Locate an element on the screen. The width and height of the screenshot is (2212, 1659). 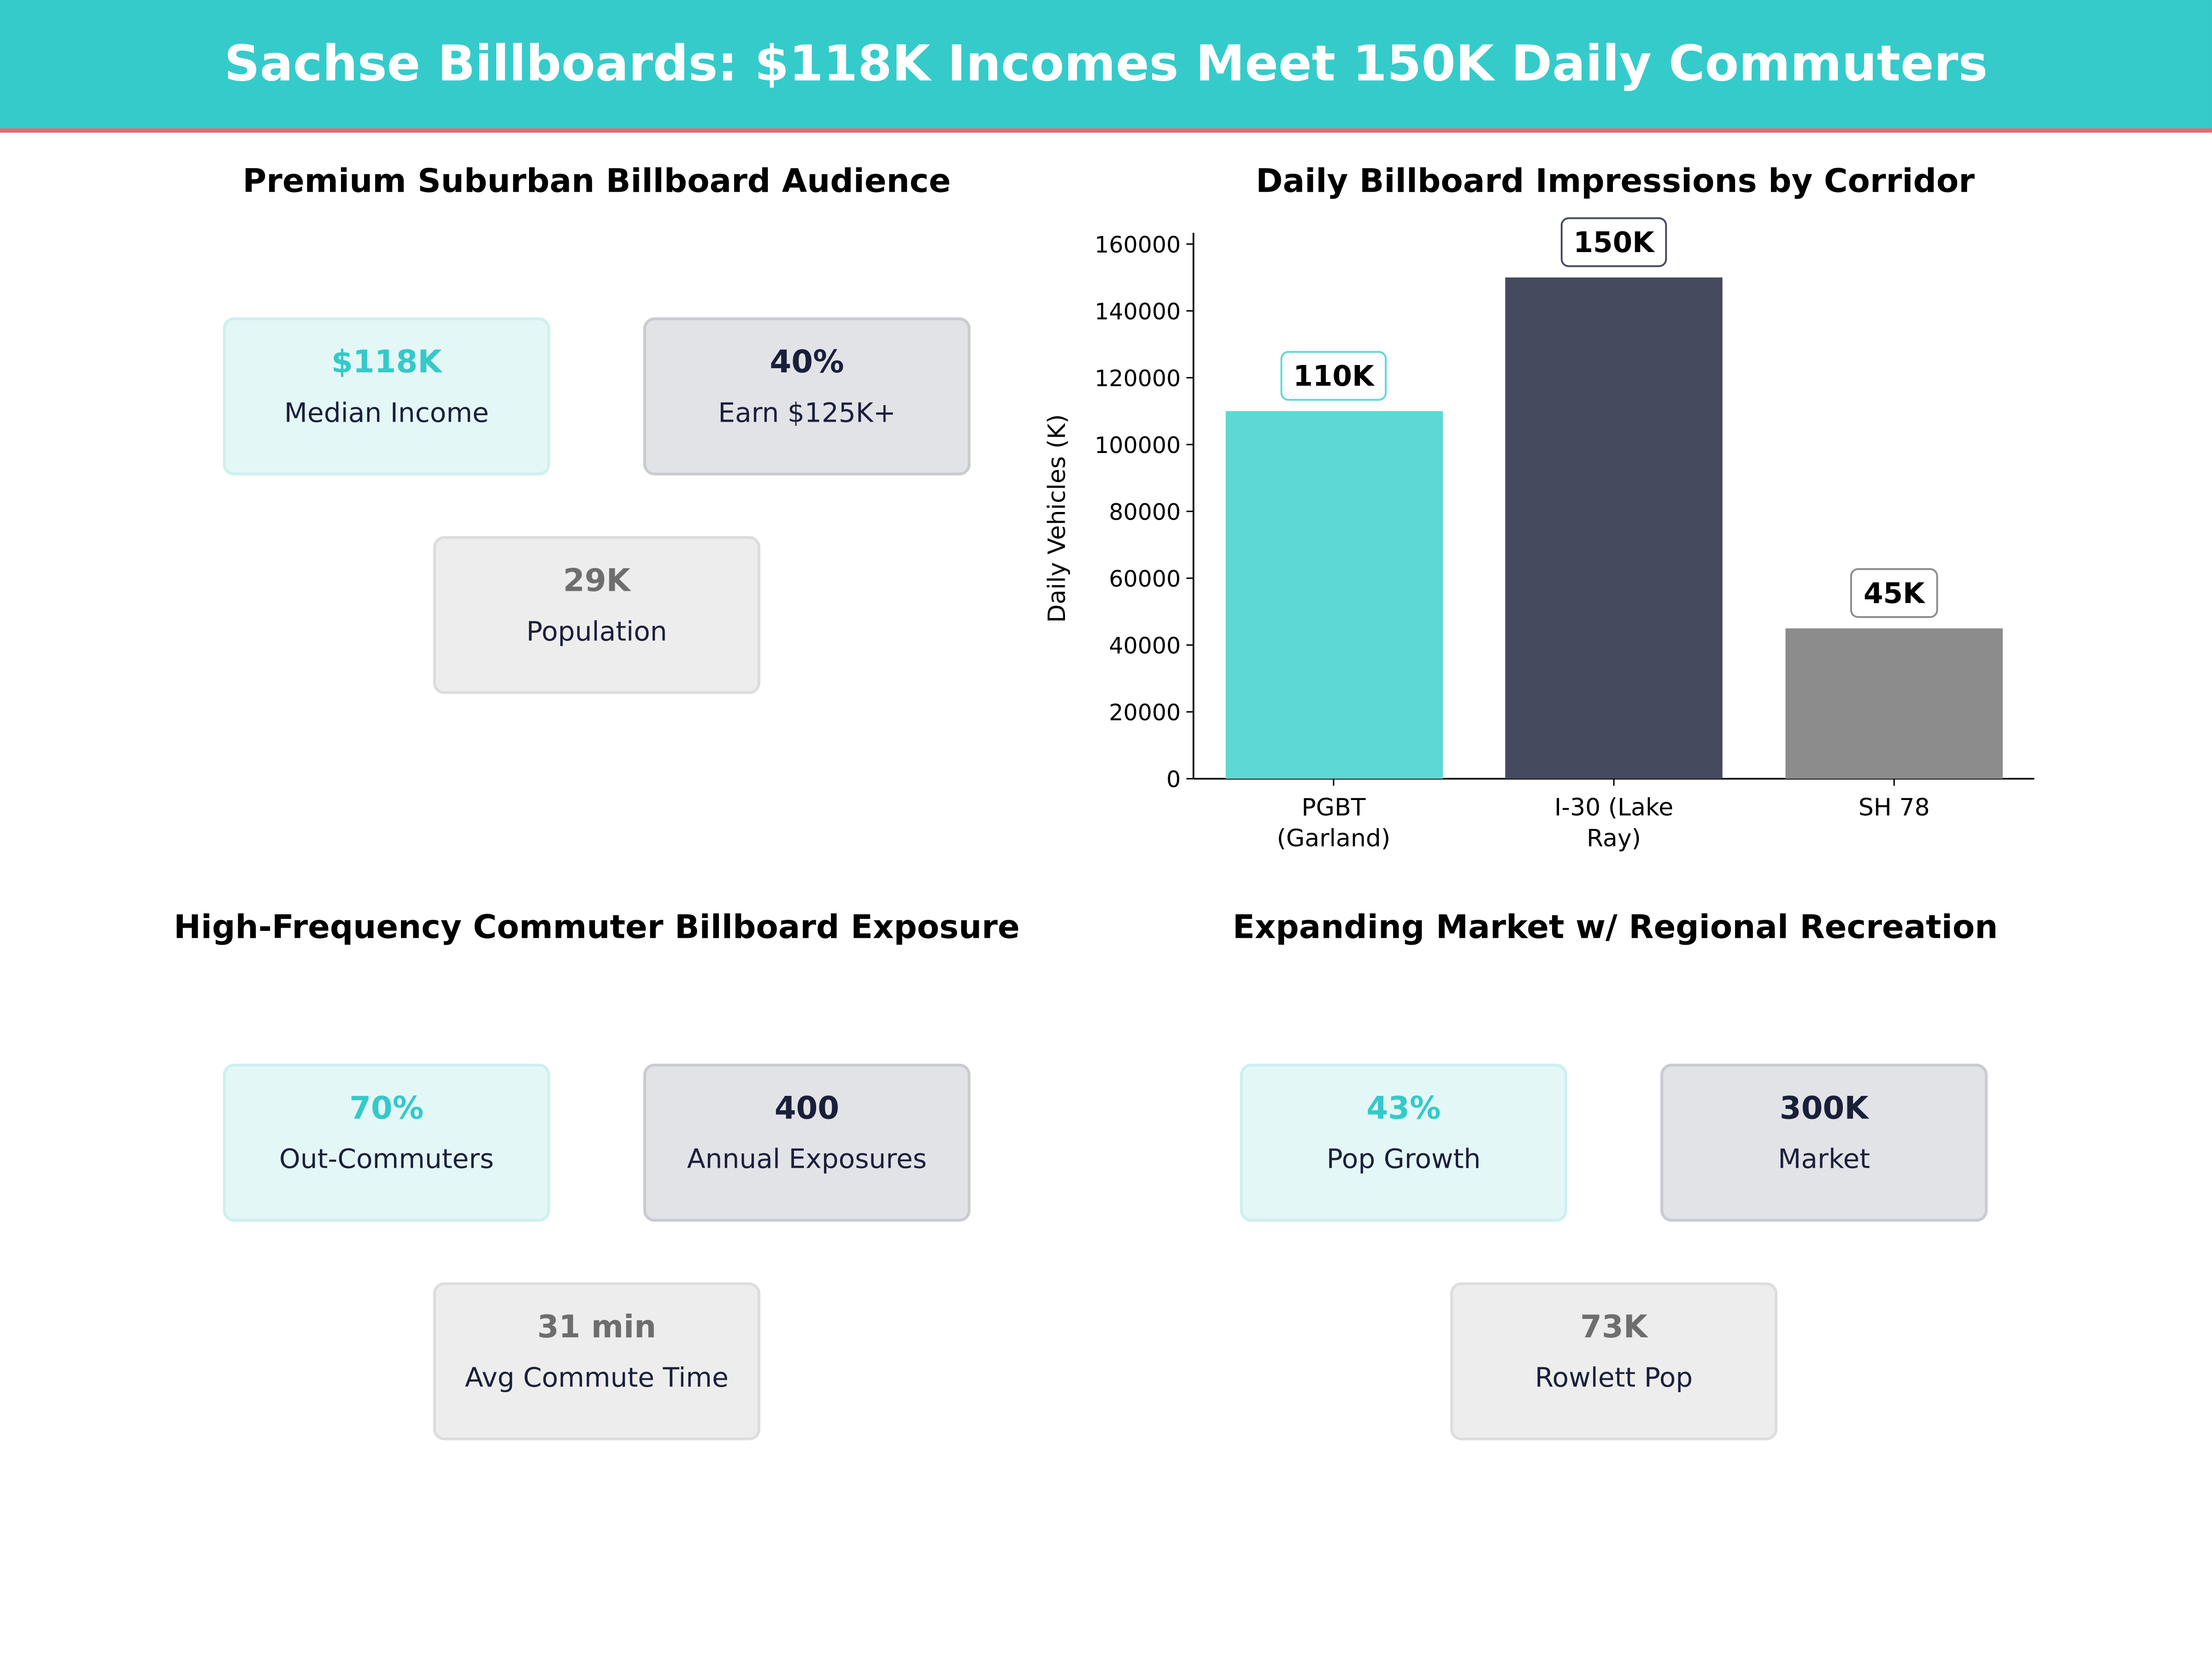
kpi-card-market: 300K Market is located at coordinates (1824, 1143).